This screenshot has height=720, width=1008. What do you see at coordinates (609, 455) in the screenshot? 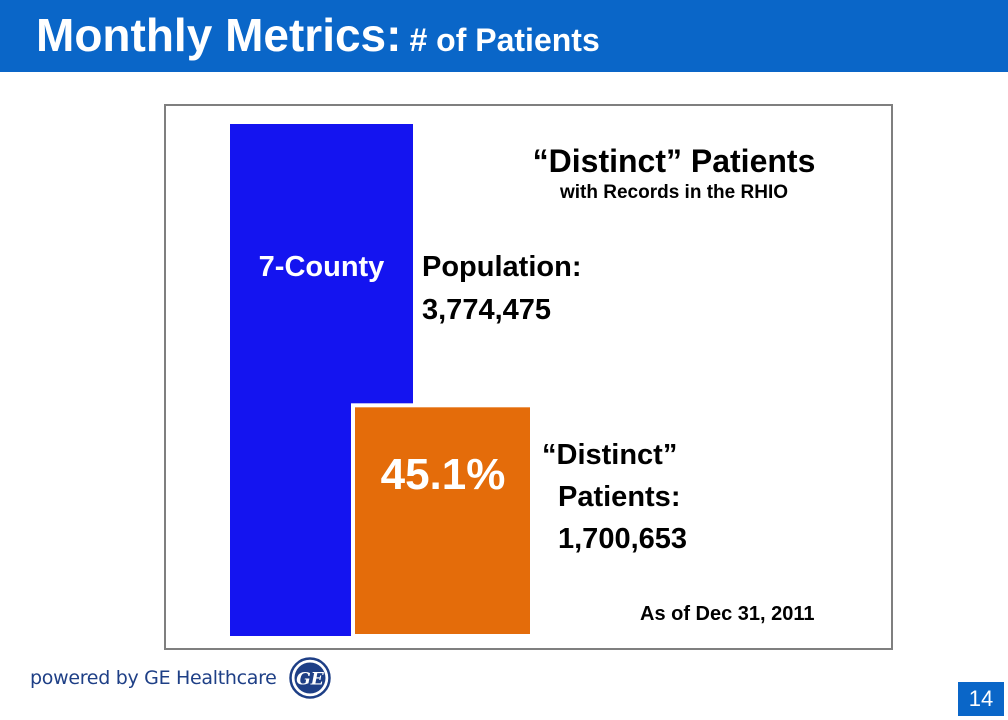
I see `bar-label-distinct-heading: “Distinct”` at bounding box center [609, 455].